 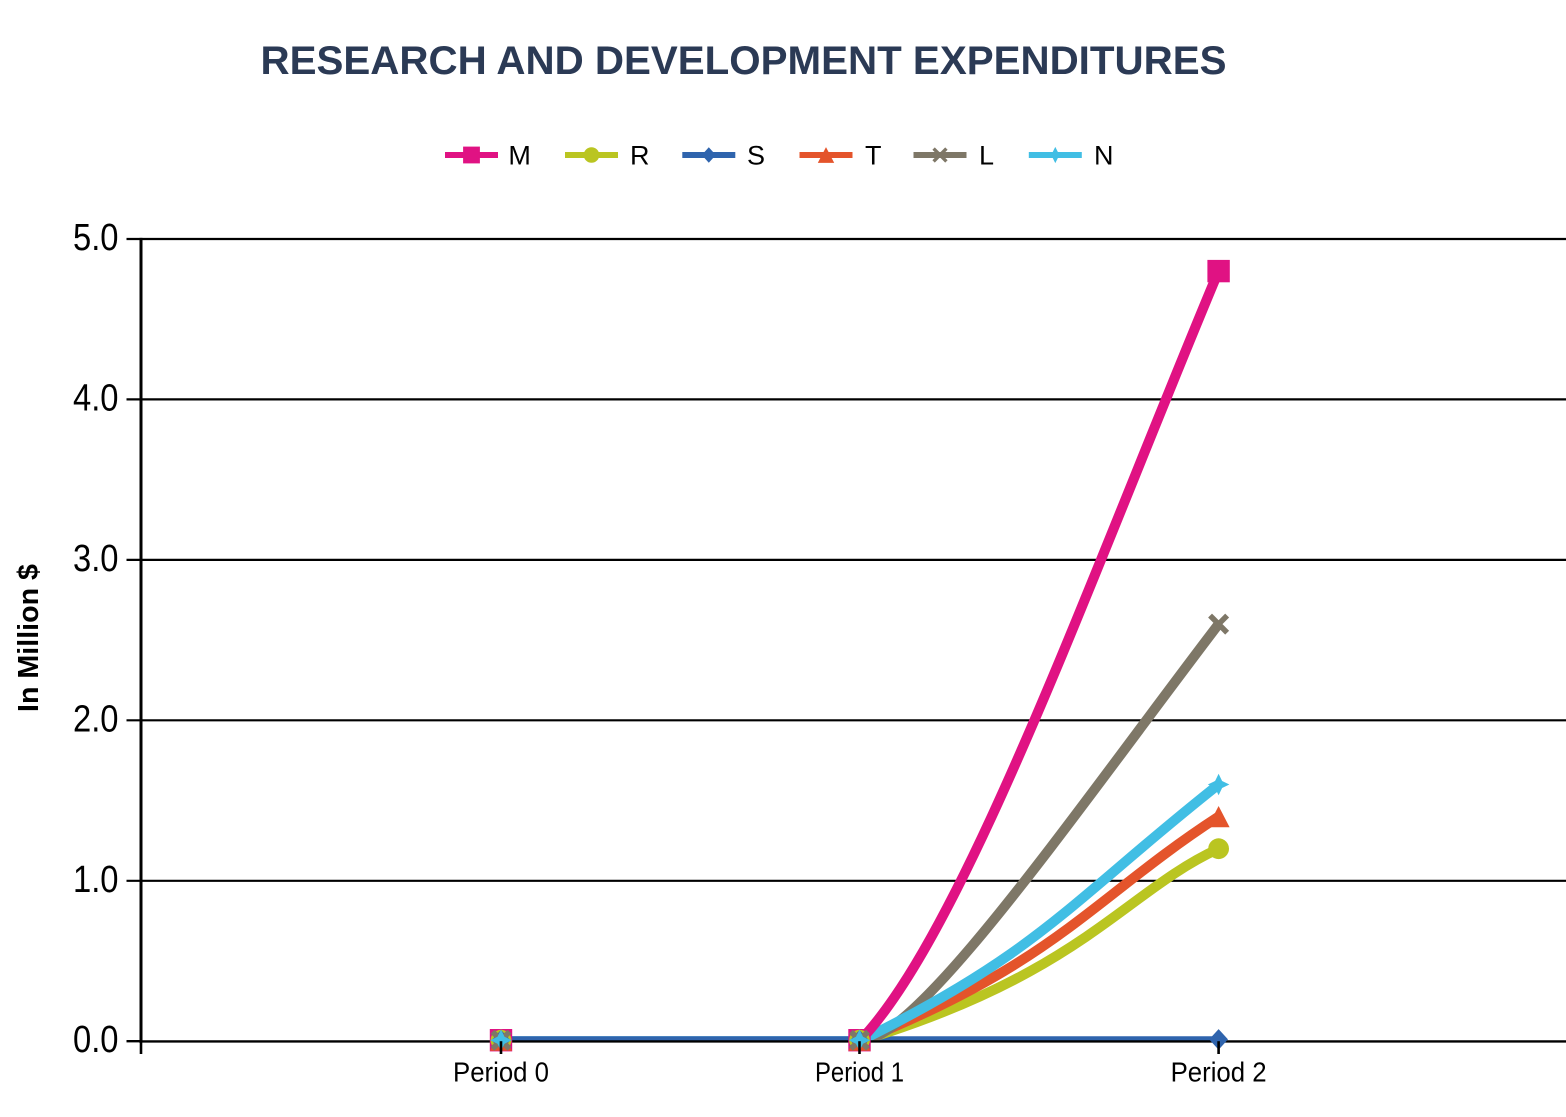 What do you see at coordinates (96, 1040) in the screenshot?
I see `svg-text: 0.0` at bounding box center [96, 1040].